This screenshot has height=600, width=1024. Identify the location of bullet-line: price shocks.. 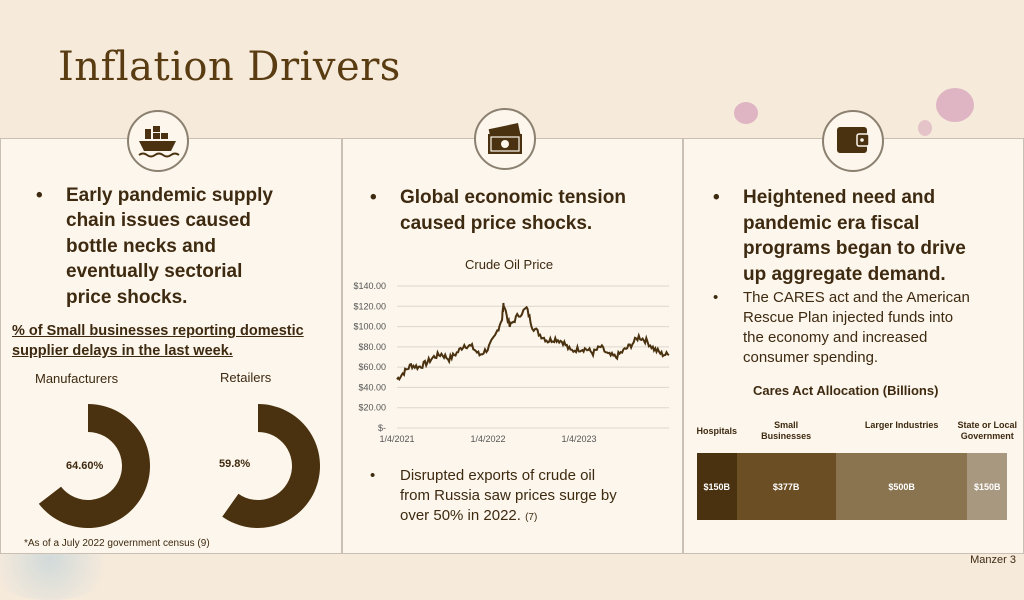
(127, 297).